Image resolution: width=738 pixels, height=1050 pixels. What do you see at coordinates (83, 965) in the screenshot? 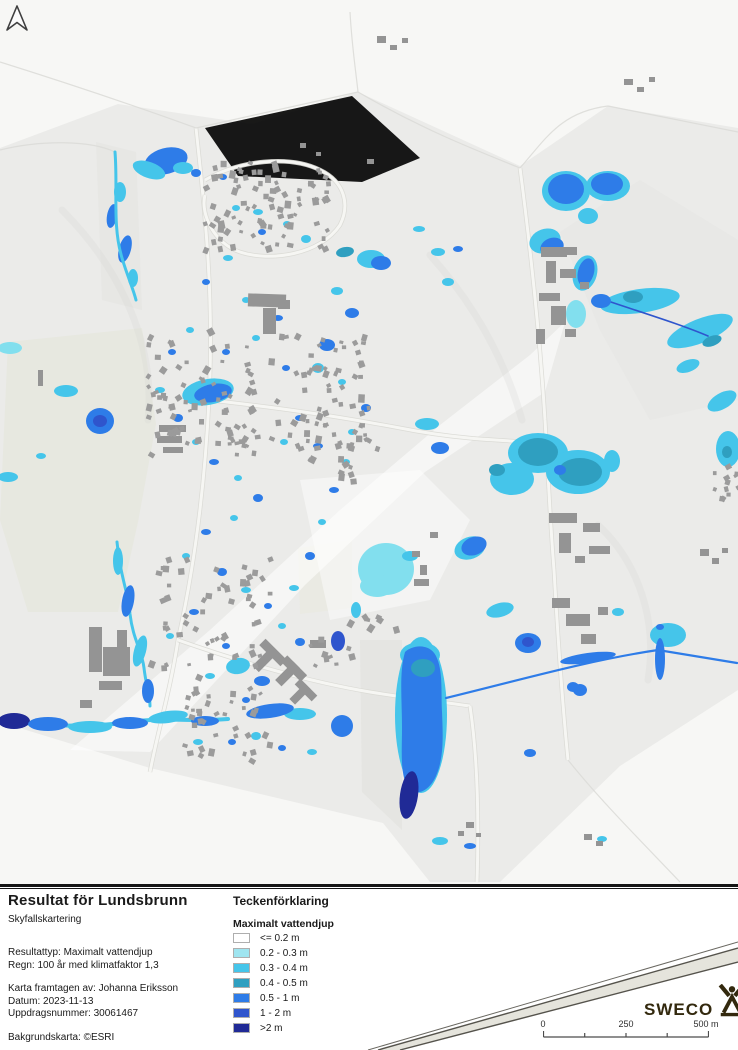
I see `info-line: Regn: 100 år med klimatfaktor 1,3` at bounding box center [83, 965].